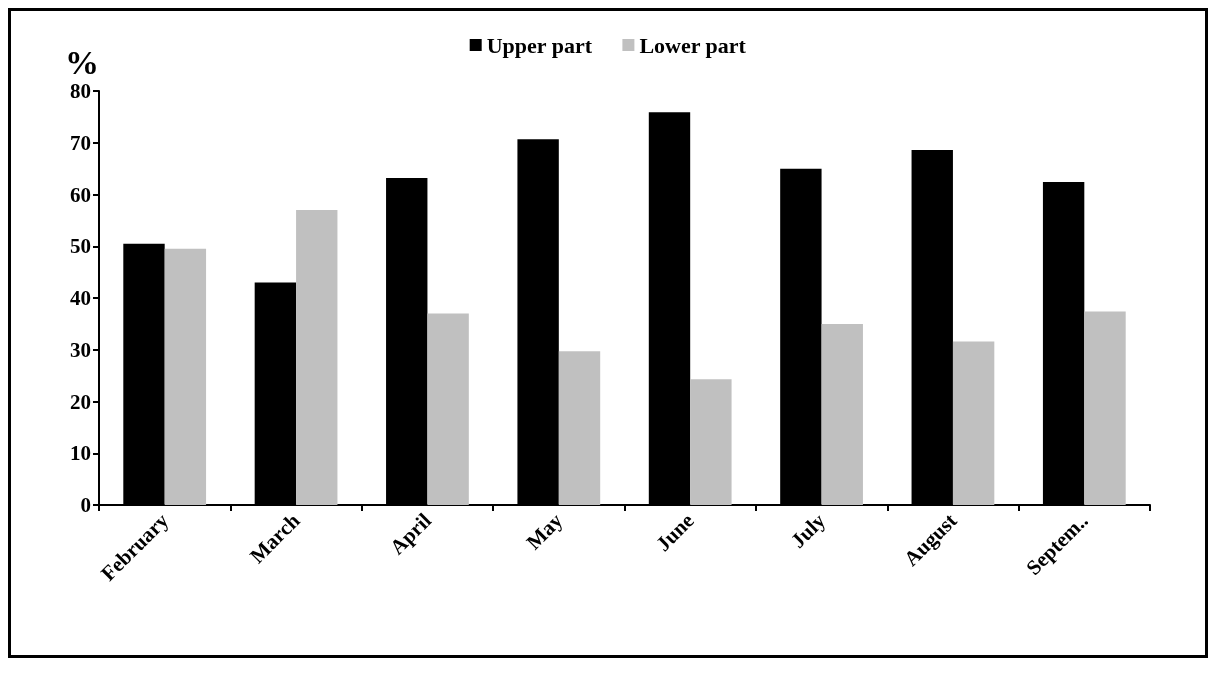  Describe the element at coordinates (82, 62) in the screenshot. I see `y-axis-title: %` at that location.